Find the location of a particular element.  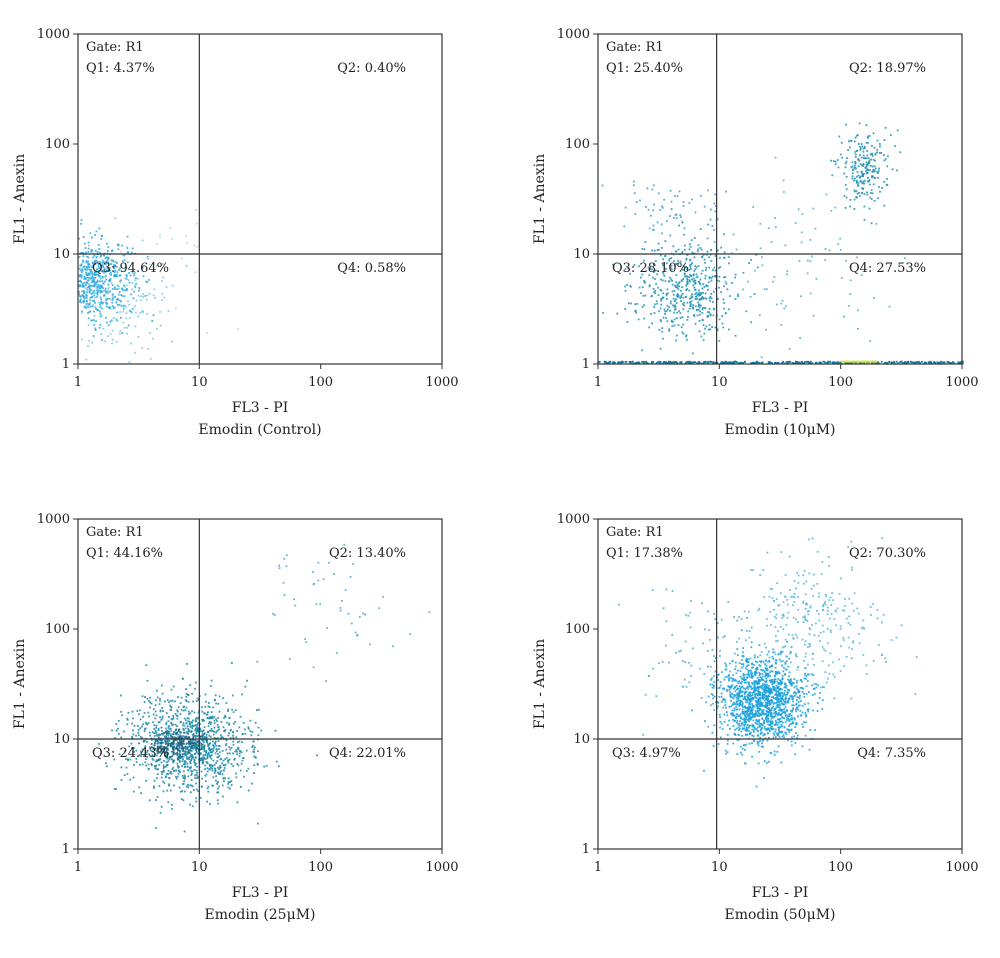

y-tick-label: 100 is located at coordinates (577, 144).